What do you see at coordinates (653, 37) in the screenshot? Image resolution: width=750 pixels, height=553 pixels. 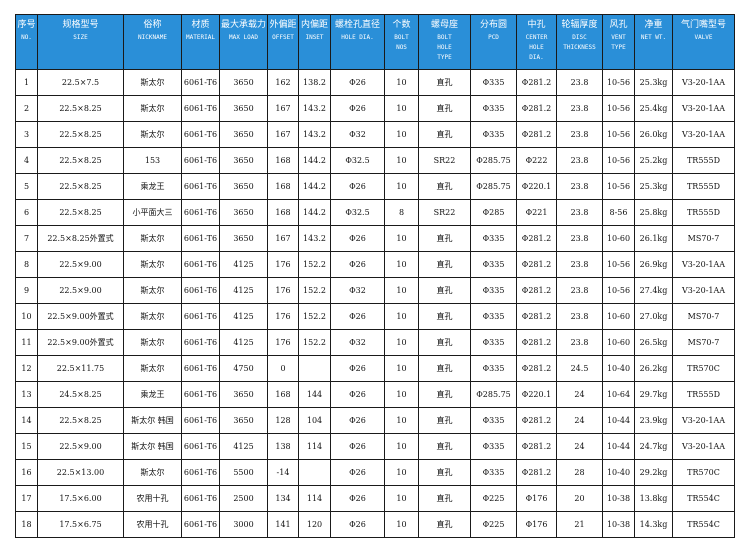 I see `column-header-english: NET WT.` at bounding box center [653, 37].